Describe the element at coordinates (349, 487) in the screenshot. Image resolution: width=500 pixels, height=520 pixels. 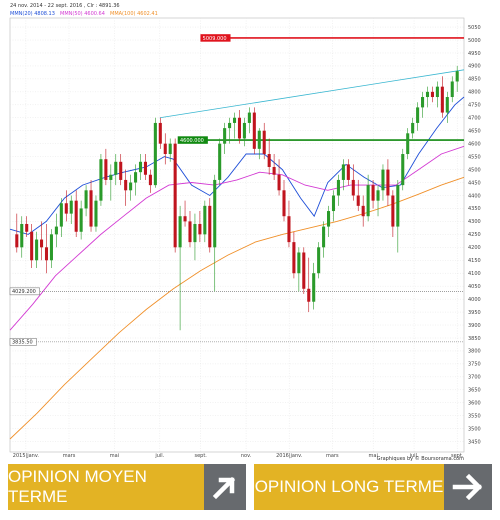
I see `opinion-long-terme-label: OPINION LONG TERME` at that location.